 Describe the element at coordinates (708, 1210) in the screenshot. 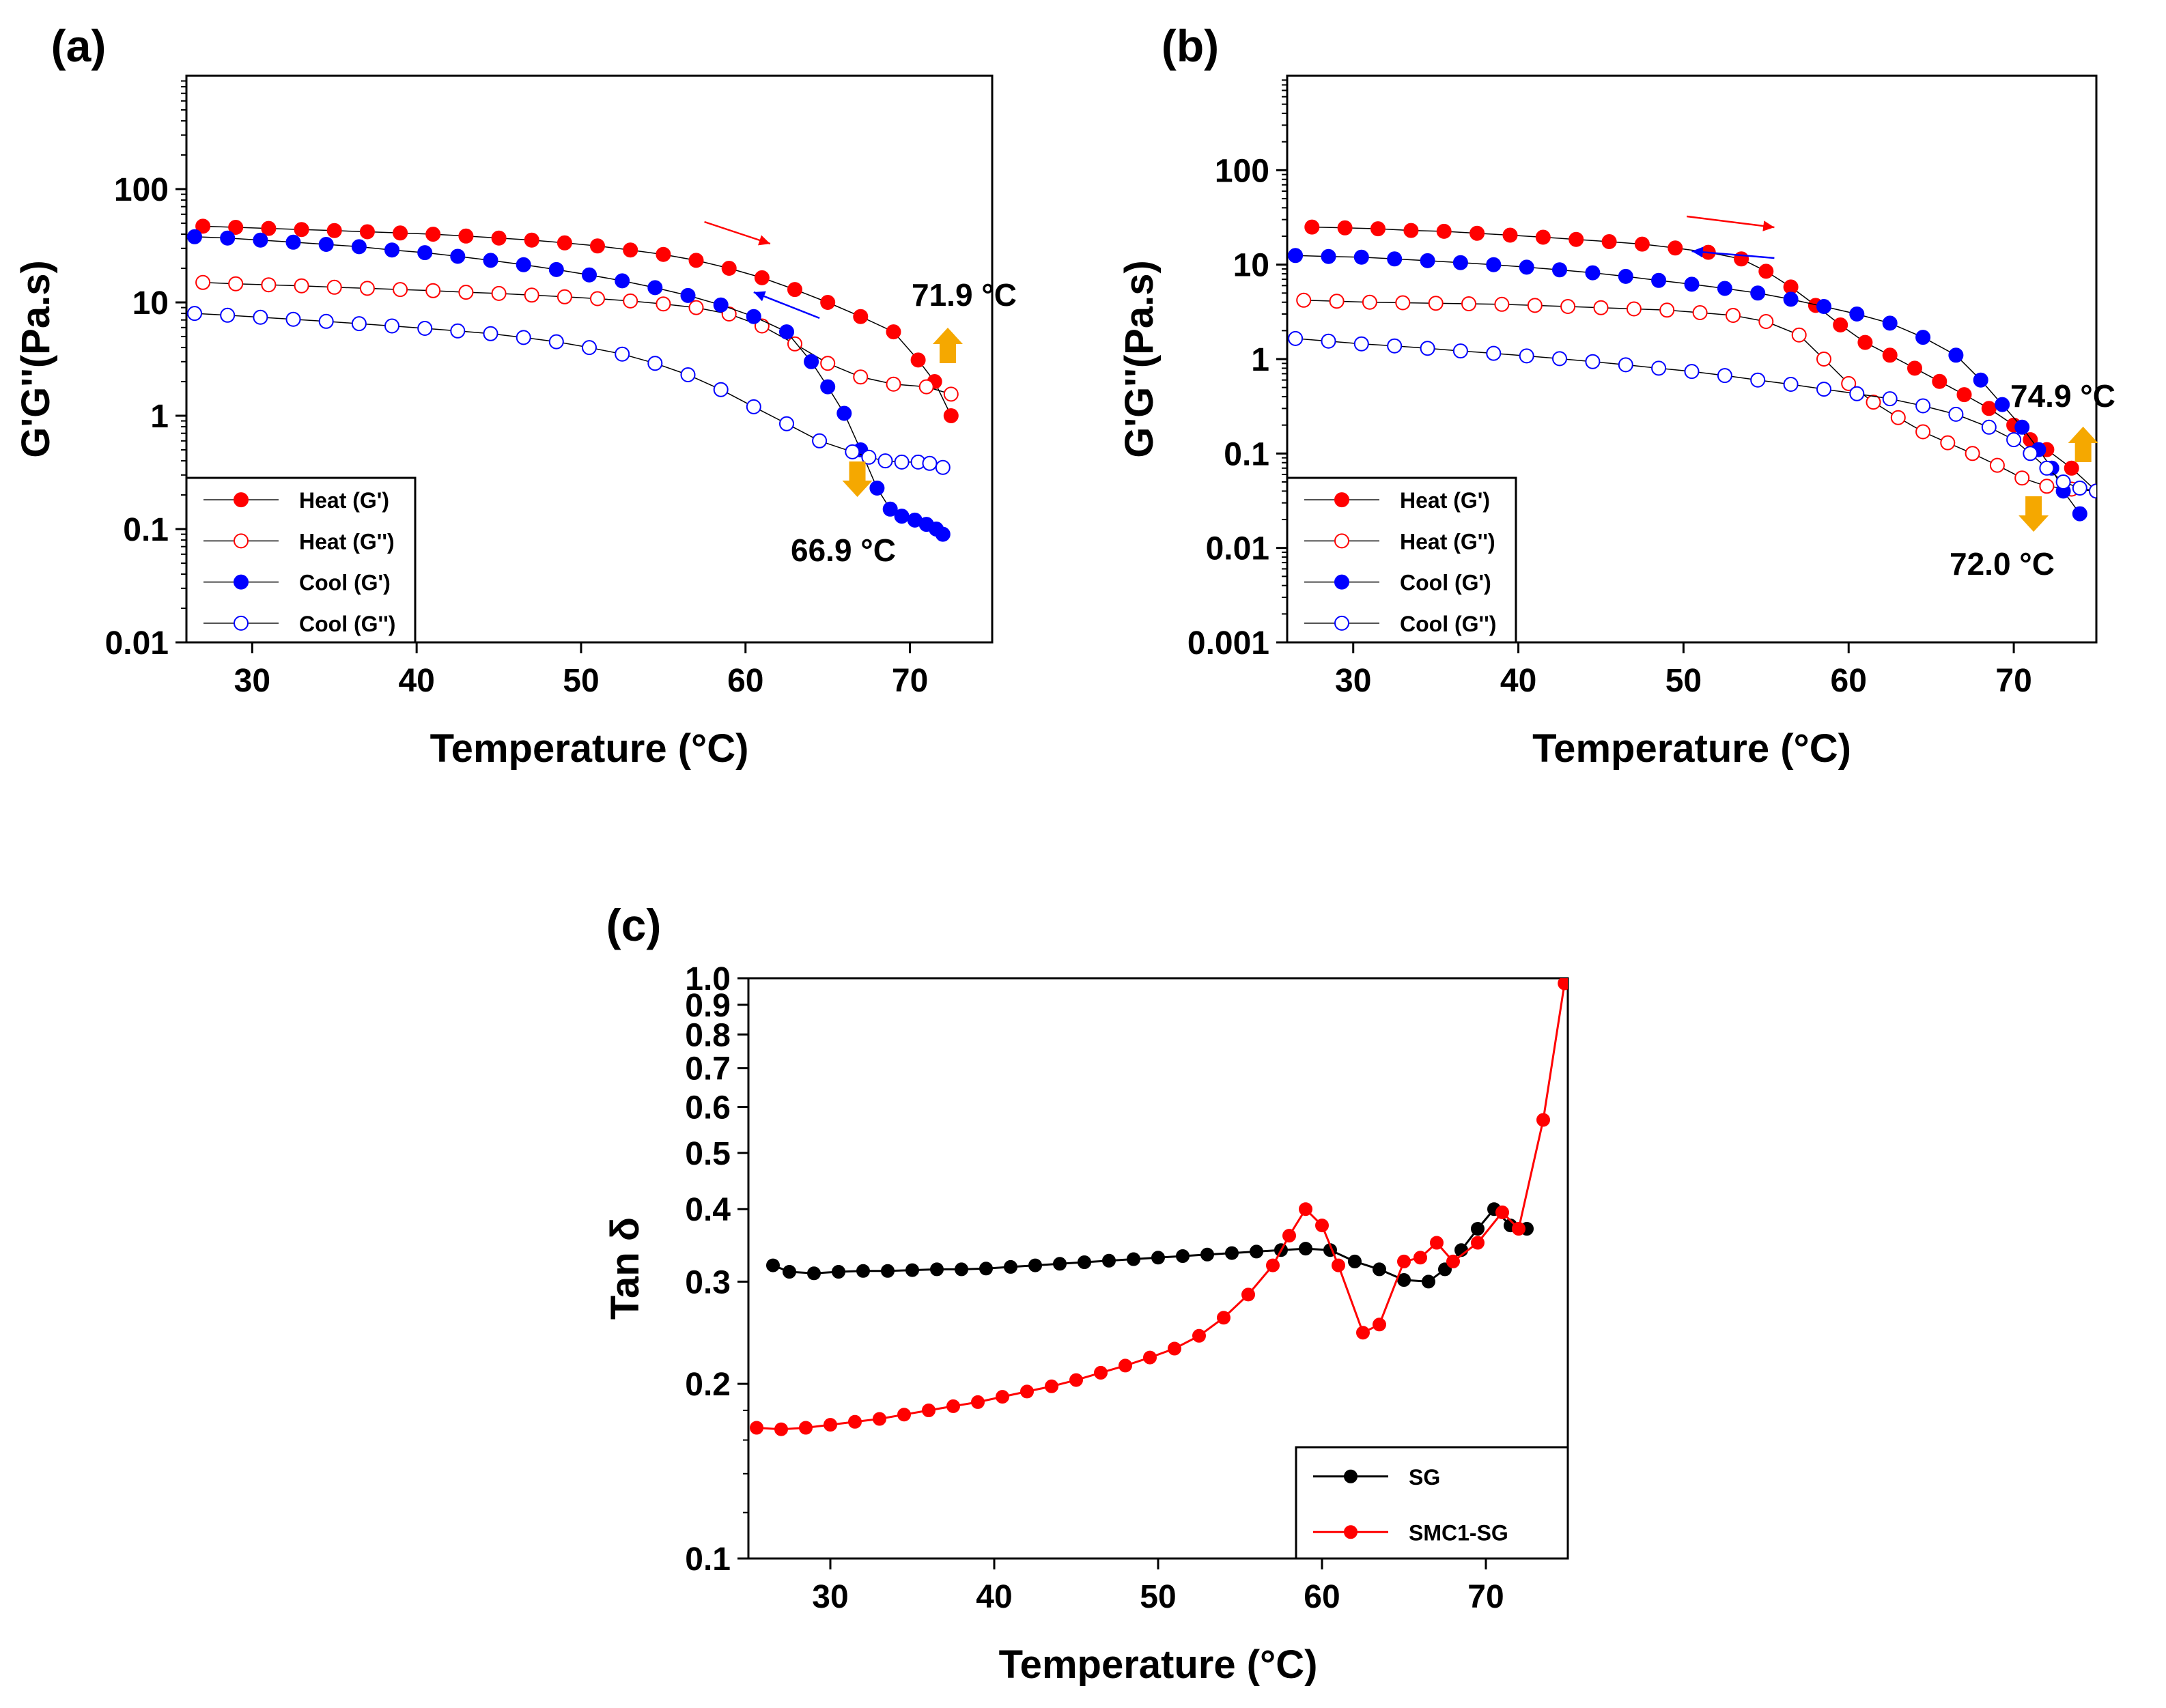

I see `y-tick-label: 0.4` at that location.